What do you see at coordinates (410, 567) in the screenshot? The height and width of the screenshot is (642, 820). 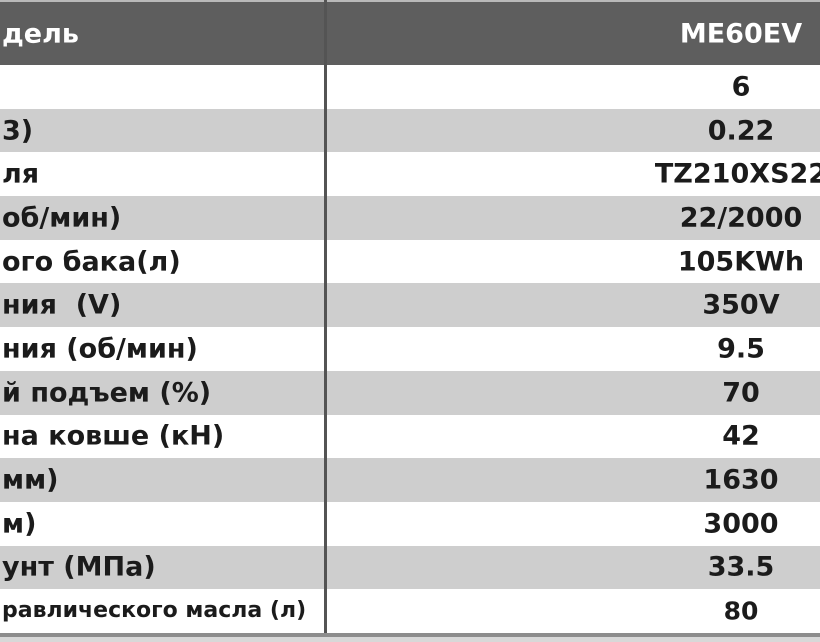 I see `table-row: унт (МПа) 33.5` at bounding box center [410, 567].